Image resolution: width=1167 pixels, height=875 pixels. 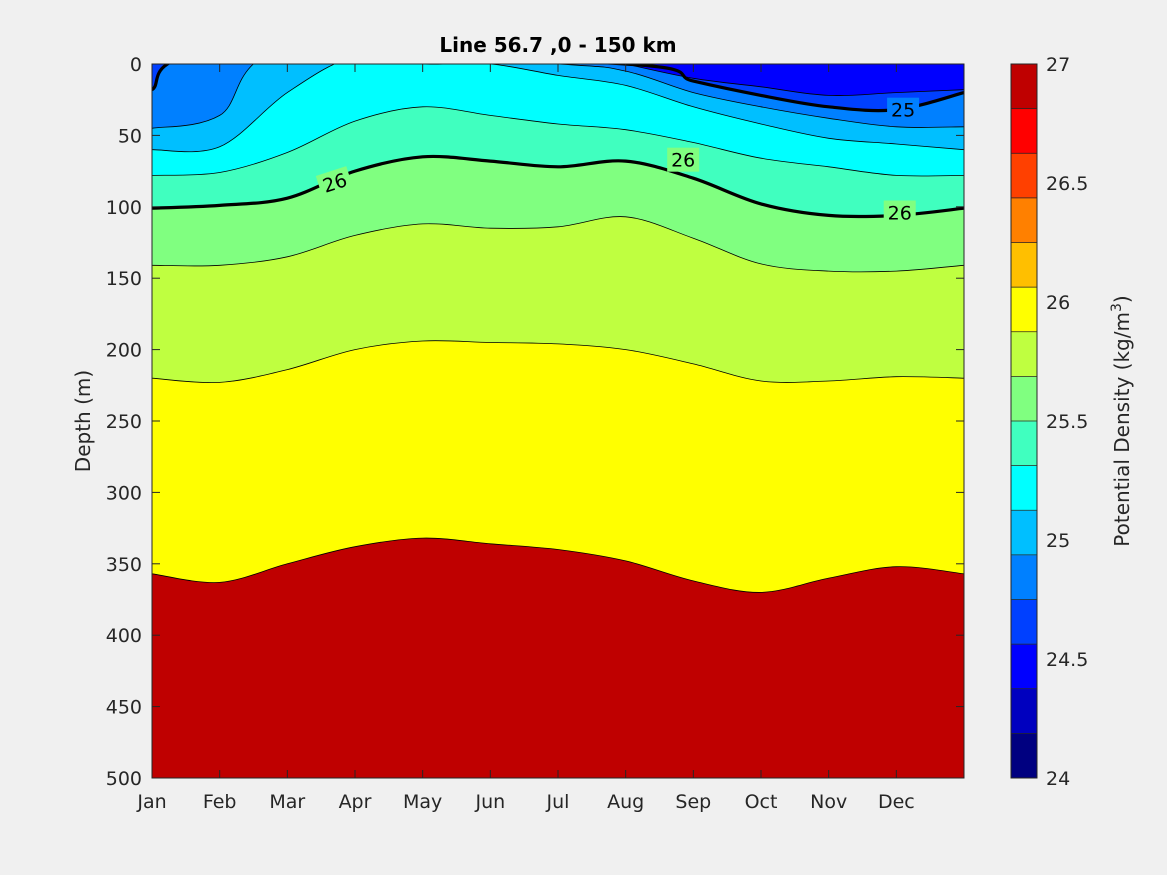 What do you see at coordinates (422, 802) in the screenshot?
I see `x-tick-label: May` at bounding box center [422, 802].